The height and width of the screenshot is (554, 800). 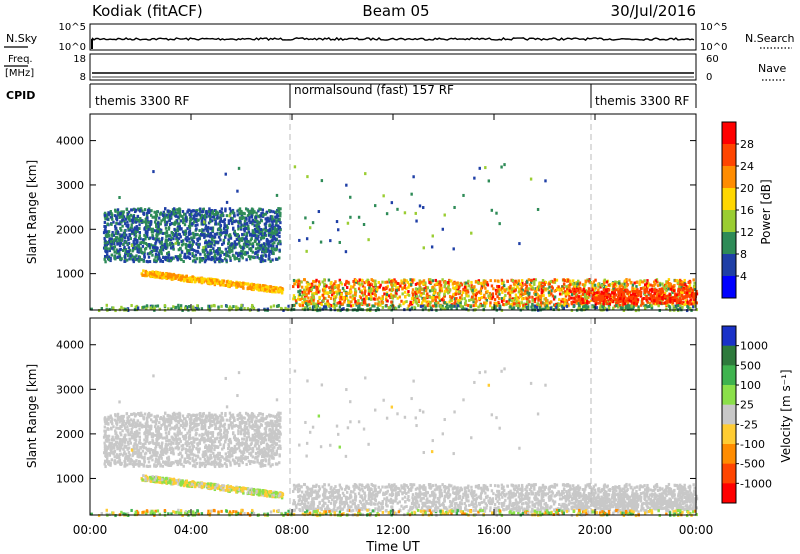 What do you see at coordinates (713, 27) in the screenshot?
I see `noise-right-tick-top: 10^5` at bounding box center [713, 27].